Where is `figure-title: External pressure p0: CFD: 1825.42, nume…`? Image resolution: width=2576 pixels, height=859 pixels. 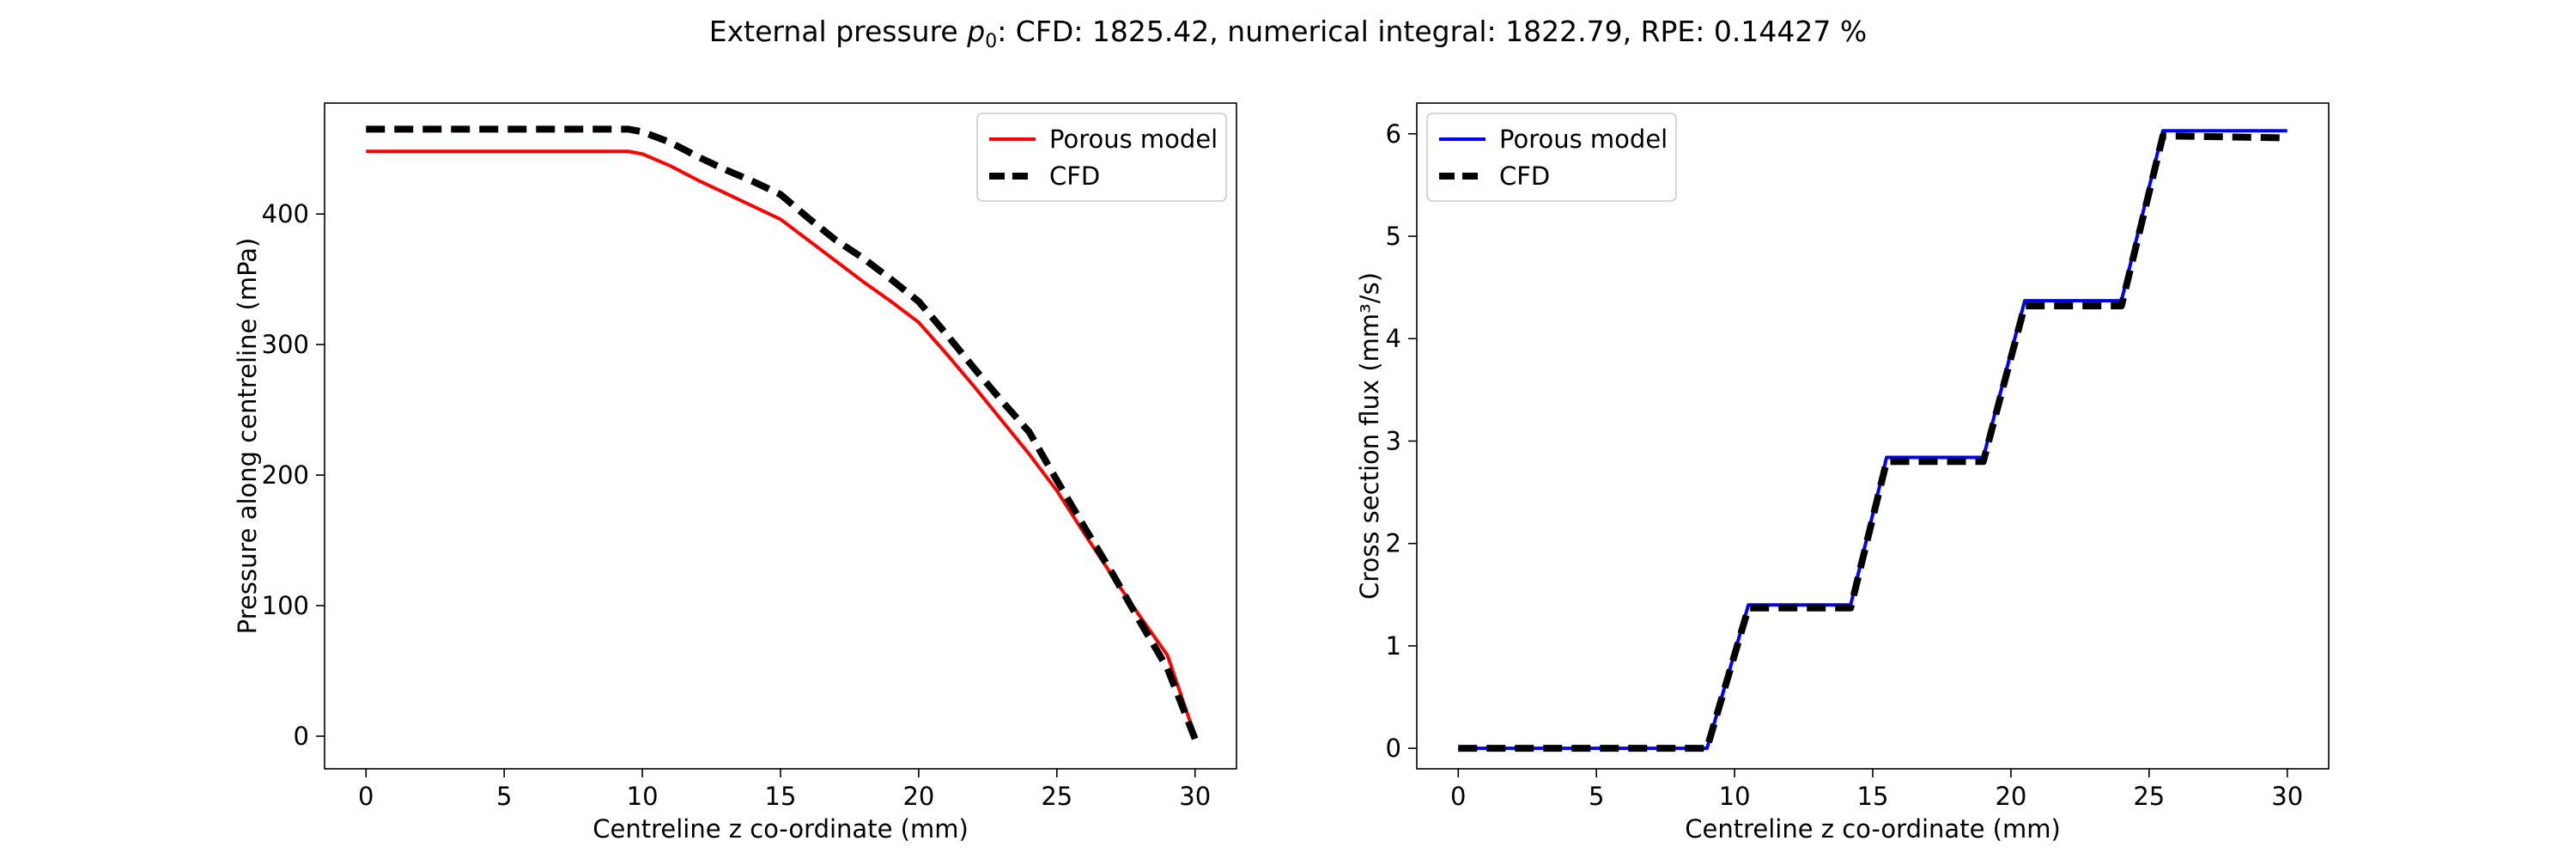 figure-title: External pressure p0: CFD: 1825.42, nume… is located at coordinates (1288, 34).